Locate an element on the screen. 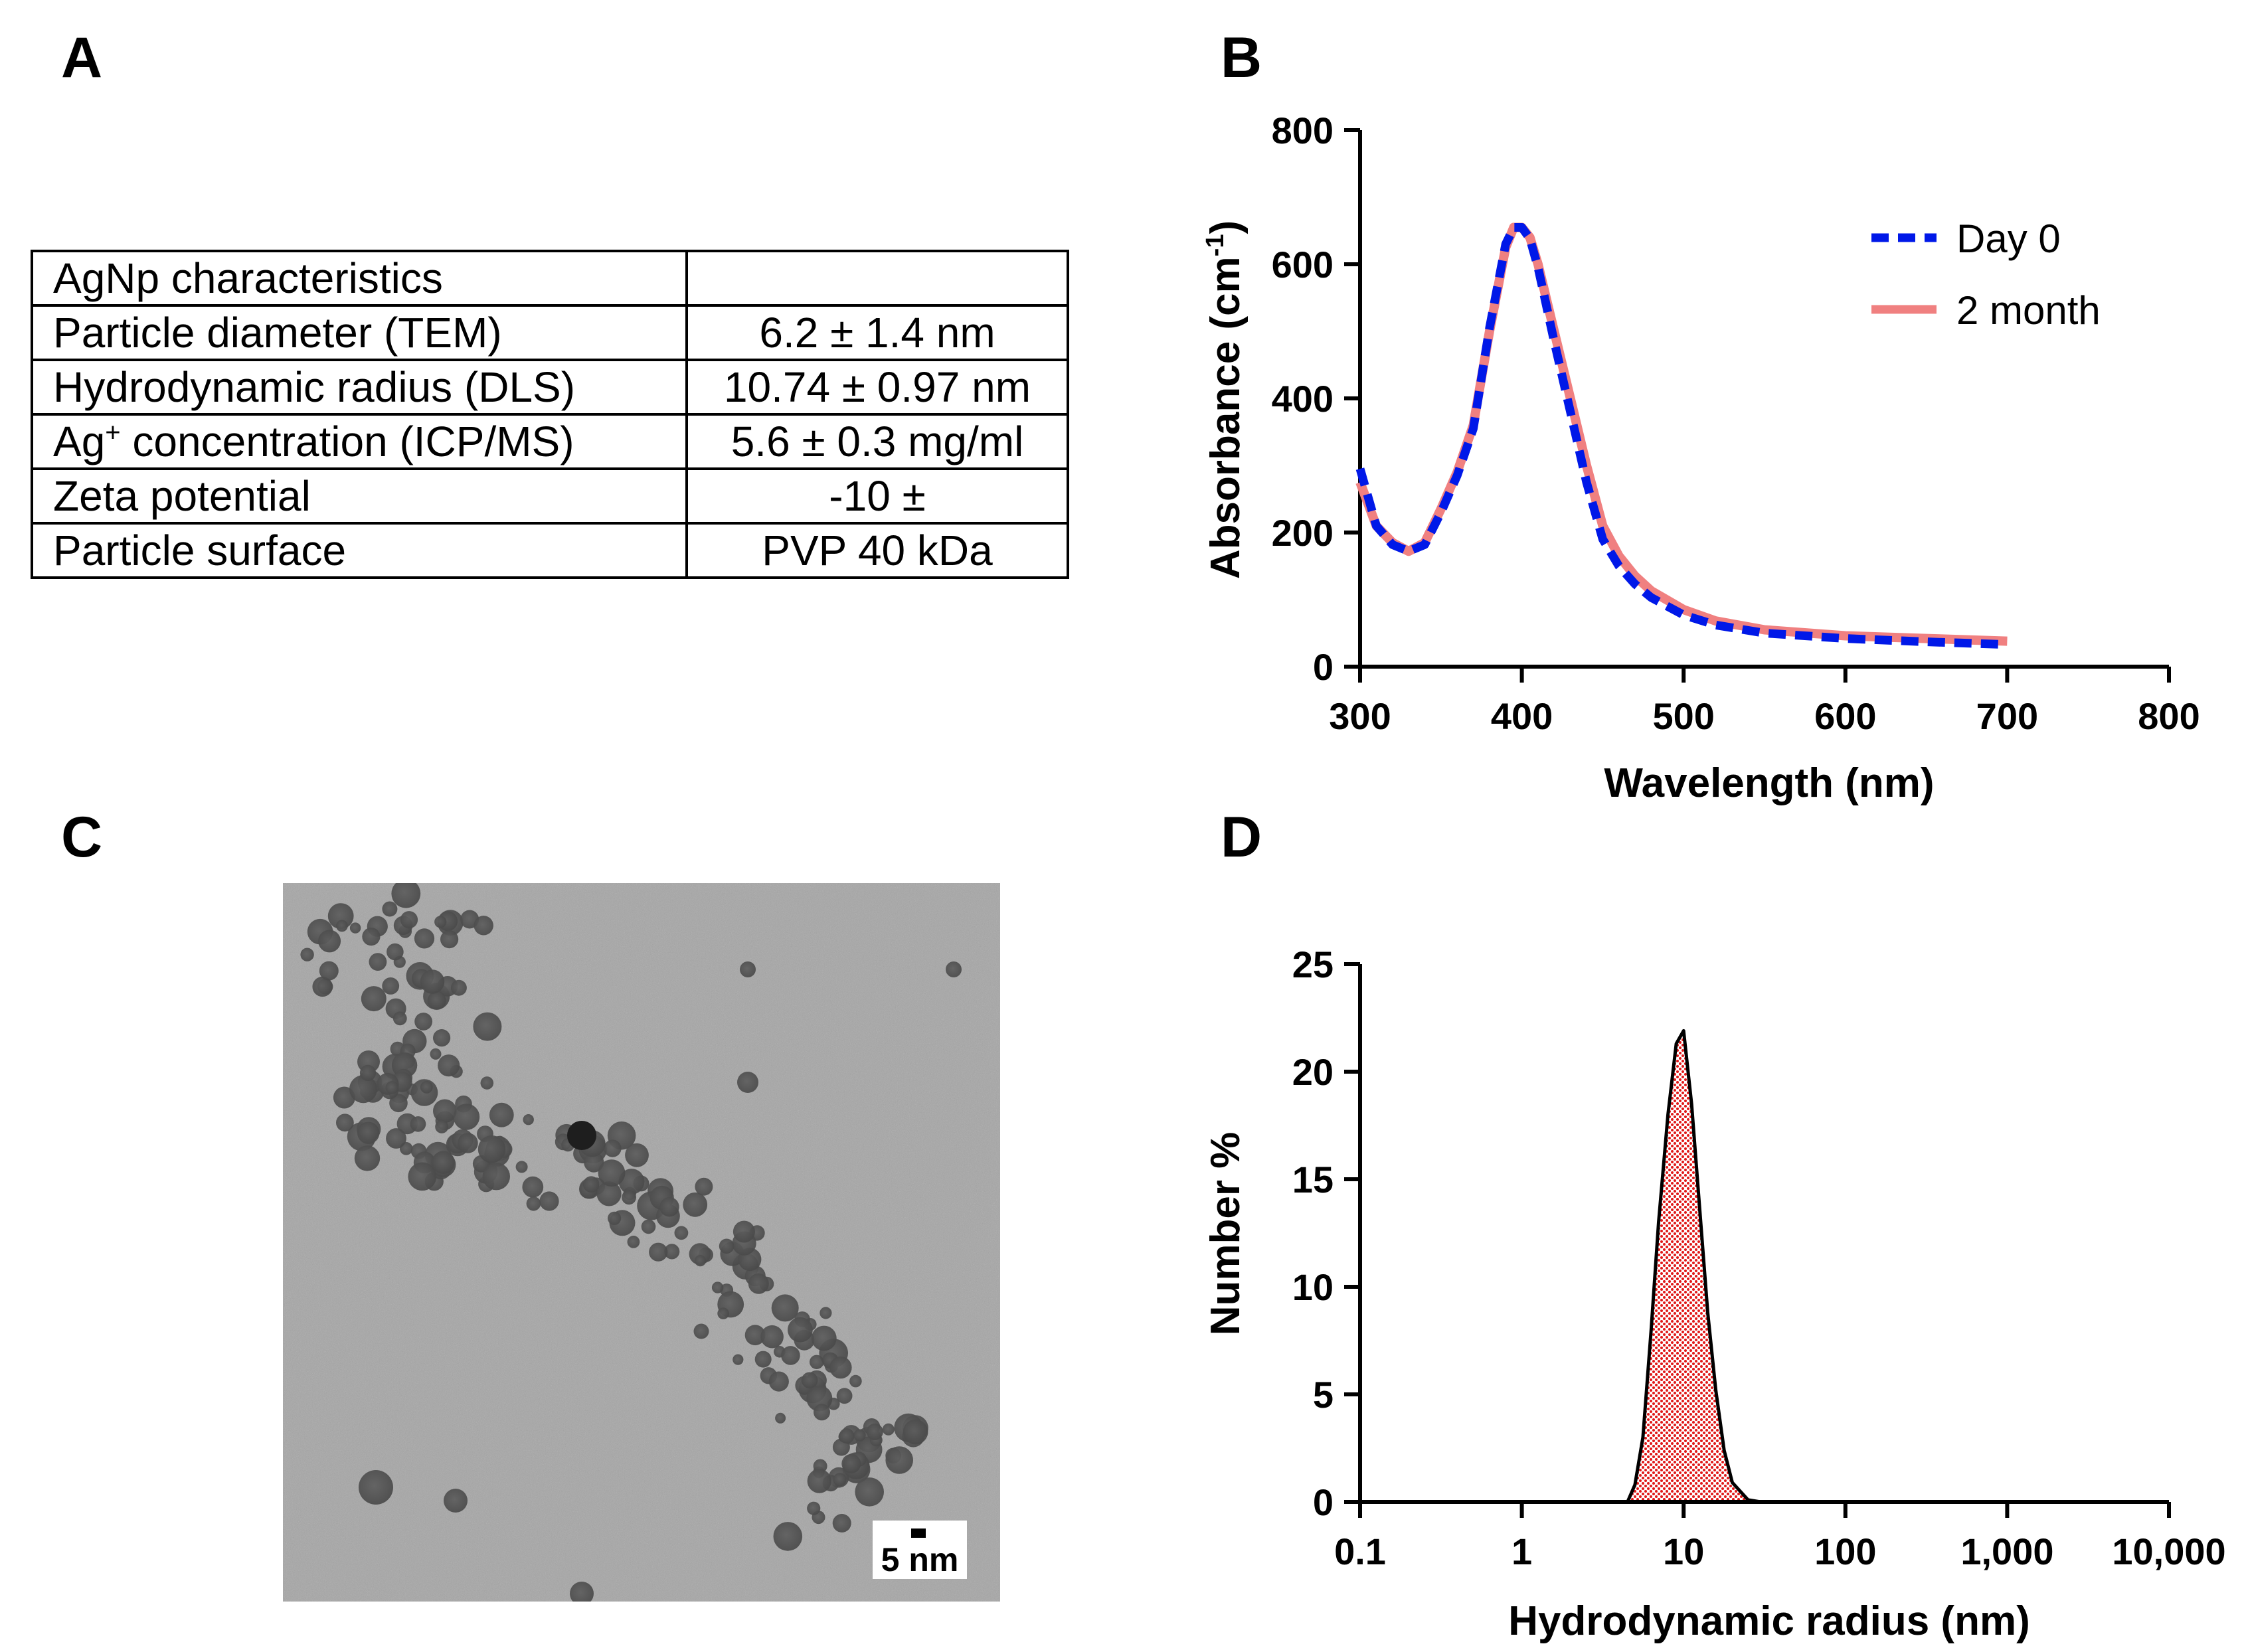  x-tick-label: 600 is located at coordinates (1845, 716).